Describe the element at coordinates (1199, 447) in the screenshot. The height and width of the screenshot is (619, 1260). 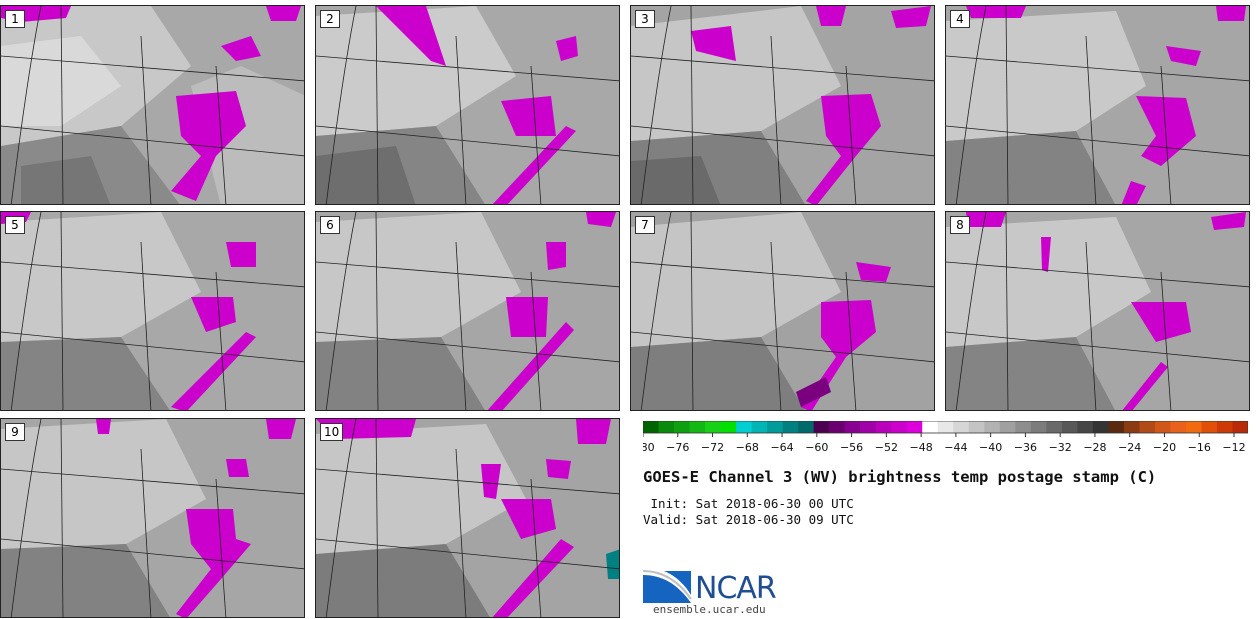
I see `colorbar-tick-label: −16` at that location.